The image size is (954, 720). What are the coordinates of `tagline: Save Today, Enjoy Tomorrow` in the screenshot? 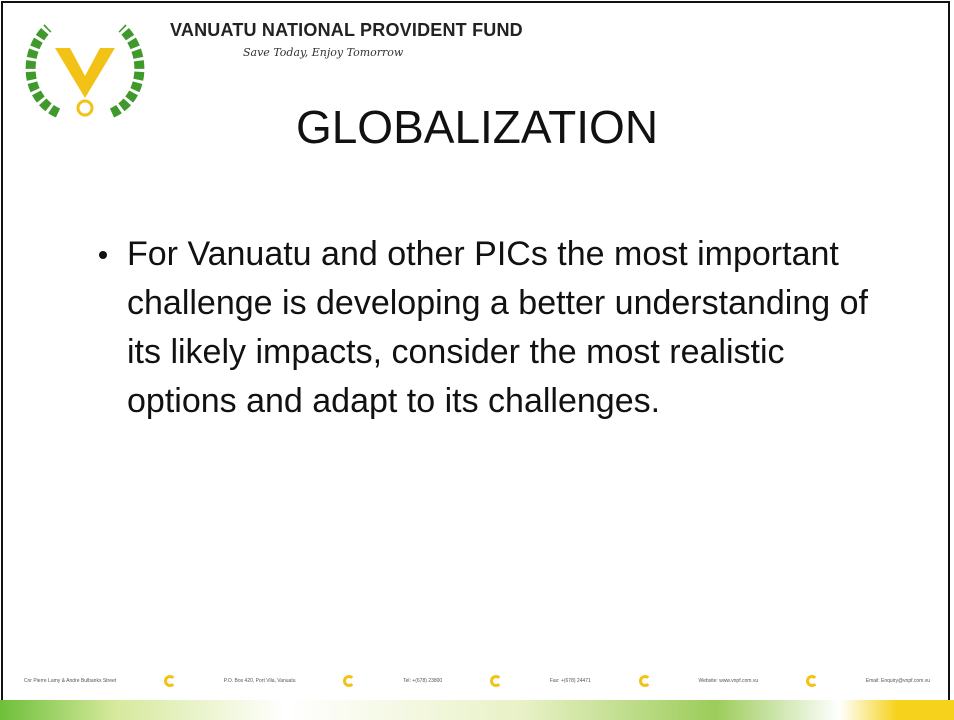 It's located at (323, 52).